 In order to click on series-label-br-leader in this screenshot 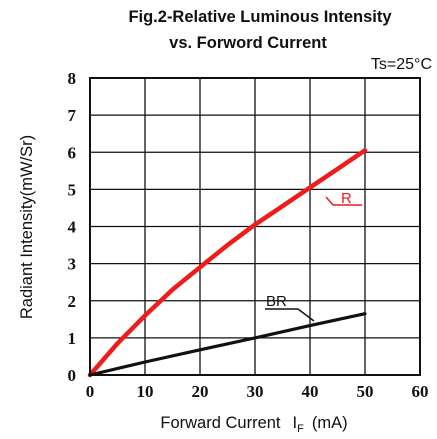, I will do `click(306, 315)`.